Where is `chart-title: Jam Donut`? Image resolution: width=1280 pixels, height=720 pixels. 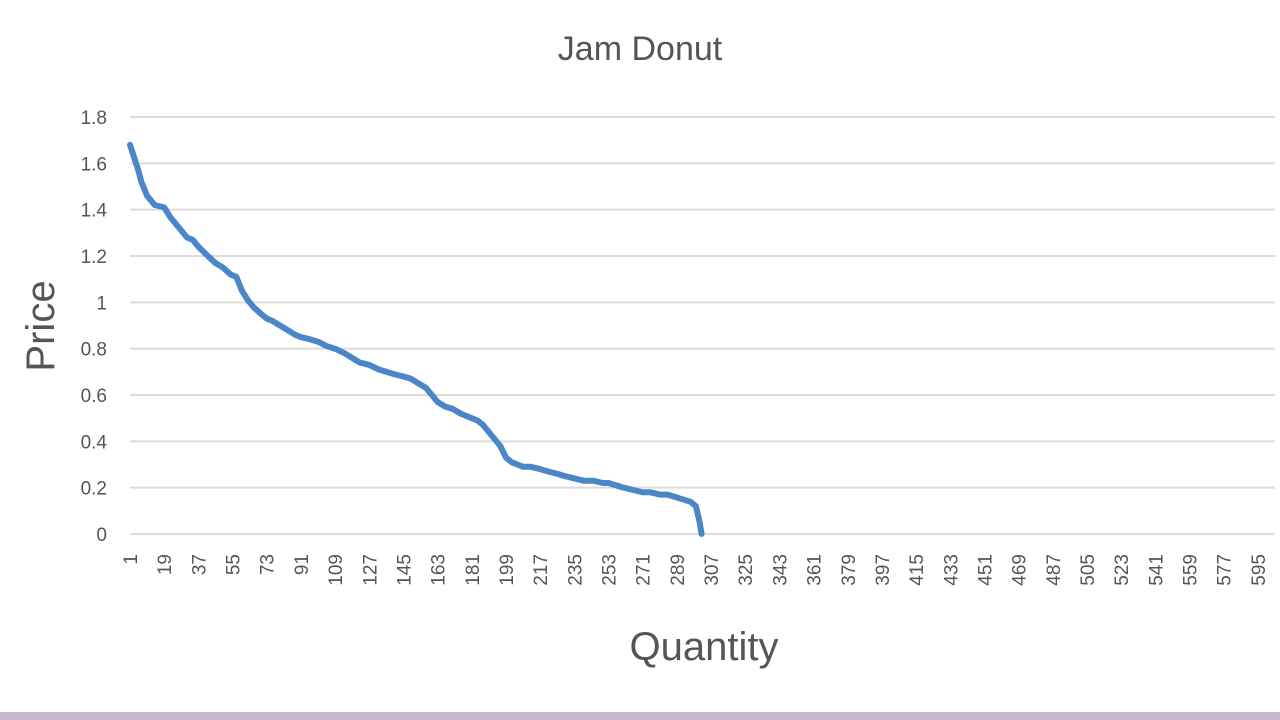 chart-title: Jam Donut is located at coordinates (640, 49).